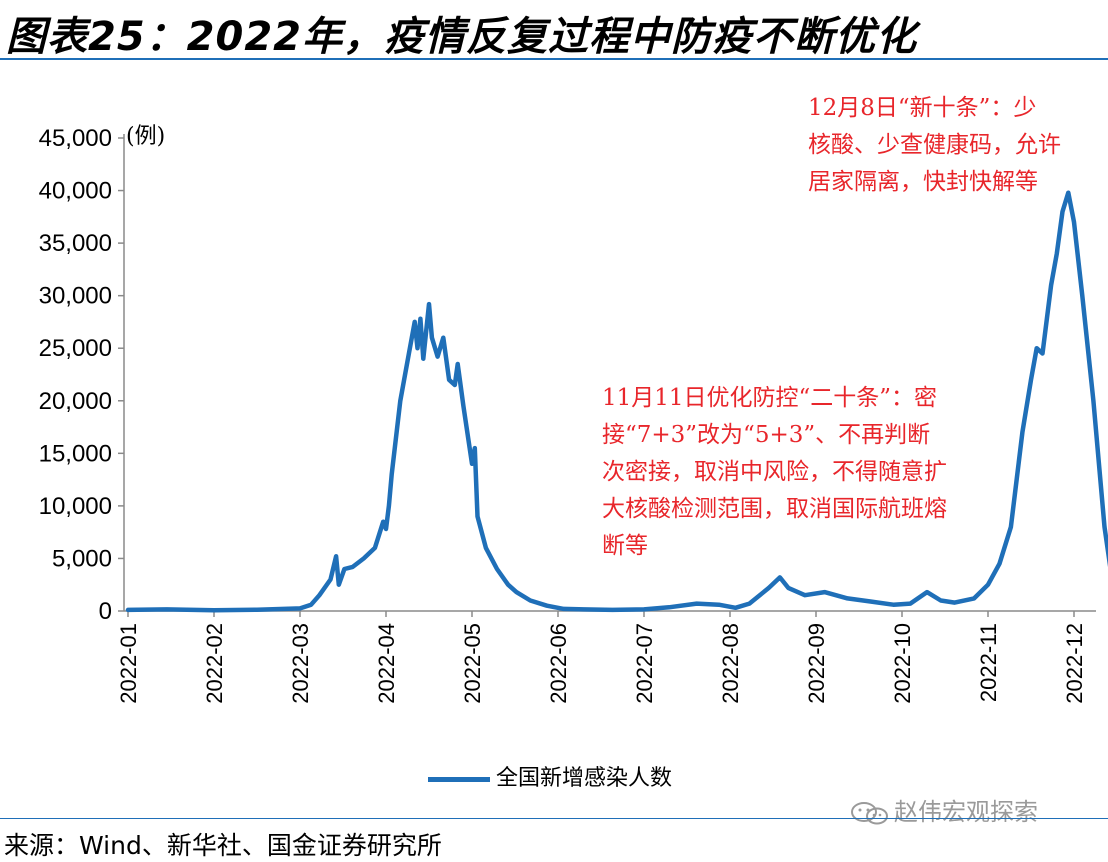 This screenshot has height=862, width=1108. What do you see at coordinates (223, 845) in the screenshot?
I see `source-note: 来源：Wind、新华社、国金证券研究所` at bounding box center [223, 845].